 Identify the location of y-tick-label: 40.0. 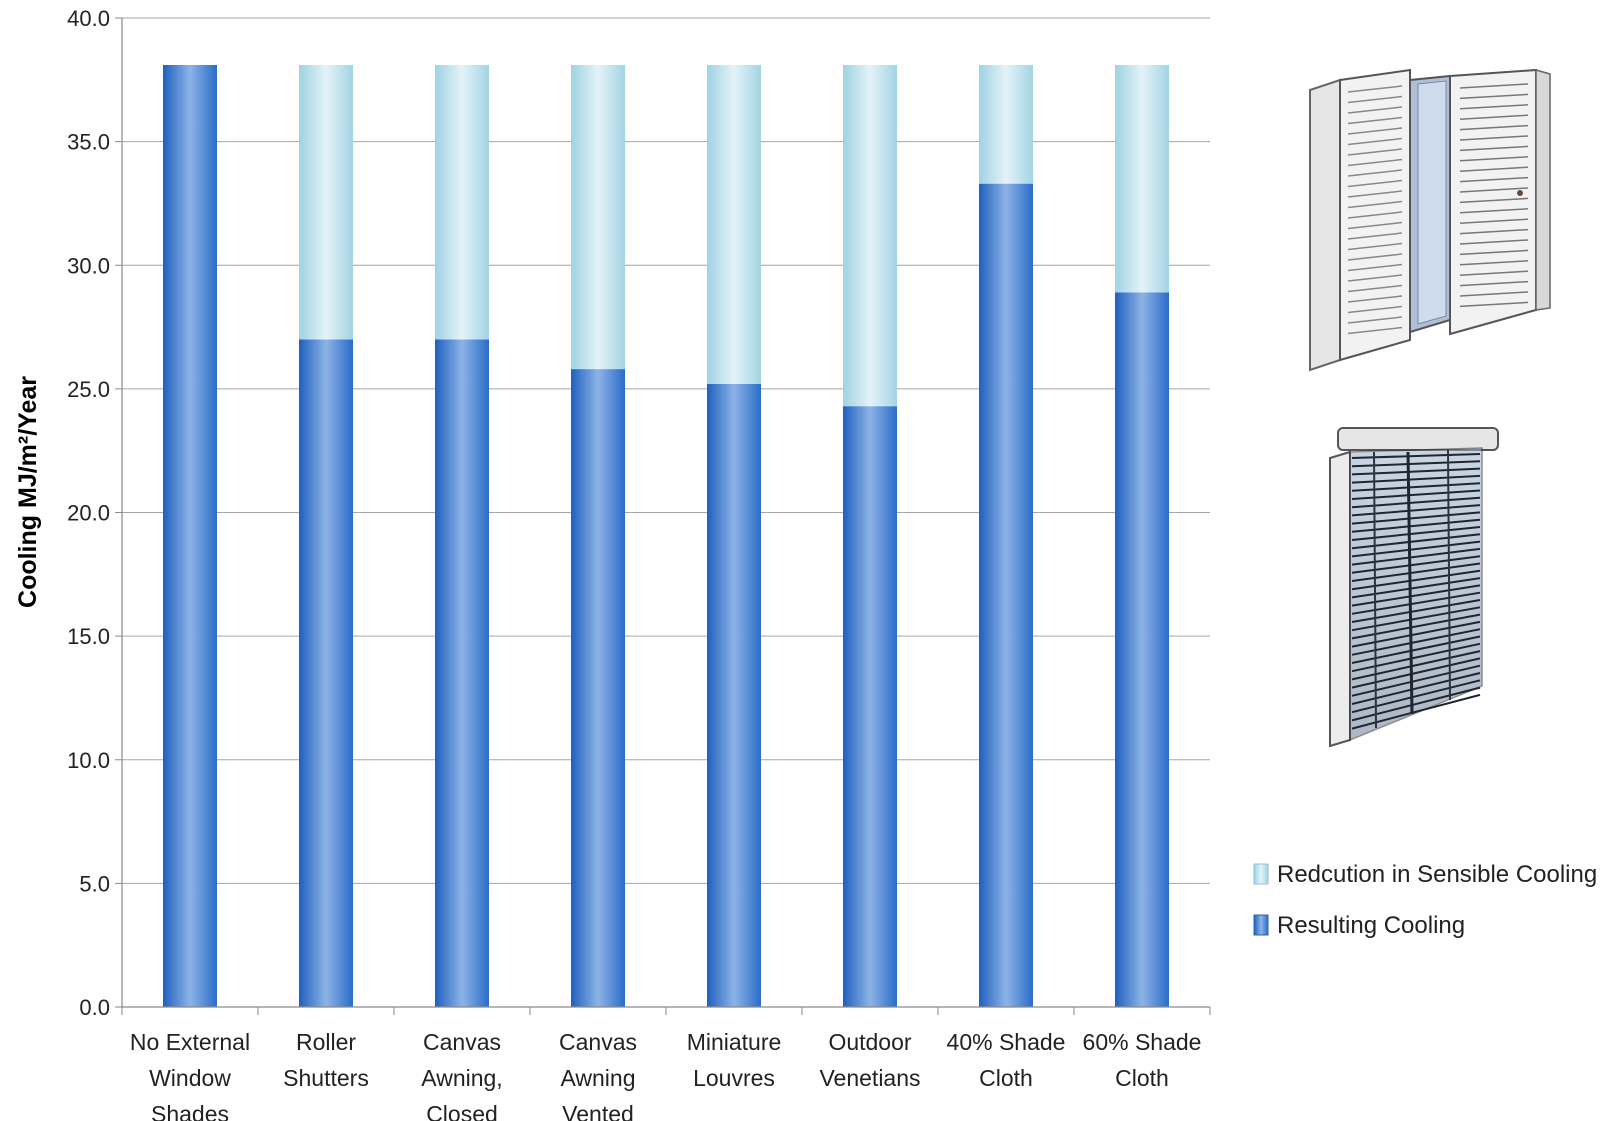
(88, 18).